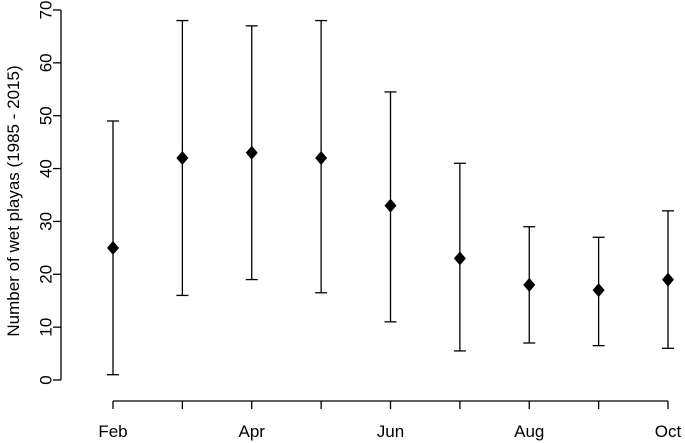 Image resolution: width=685 pixels, height=443 pixels. I want to click on data-point-oct, so click(668, 279).